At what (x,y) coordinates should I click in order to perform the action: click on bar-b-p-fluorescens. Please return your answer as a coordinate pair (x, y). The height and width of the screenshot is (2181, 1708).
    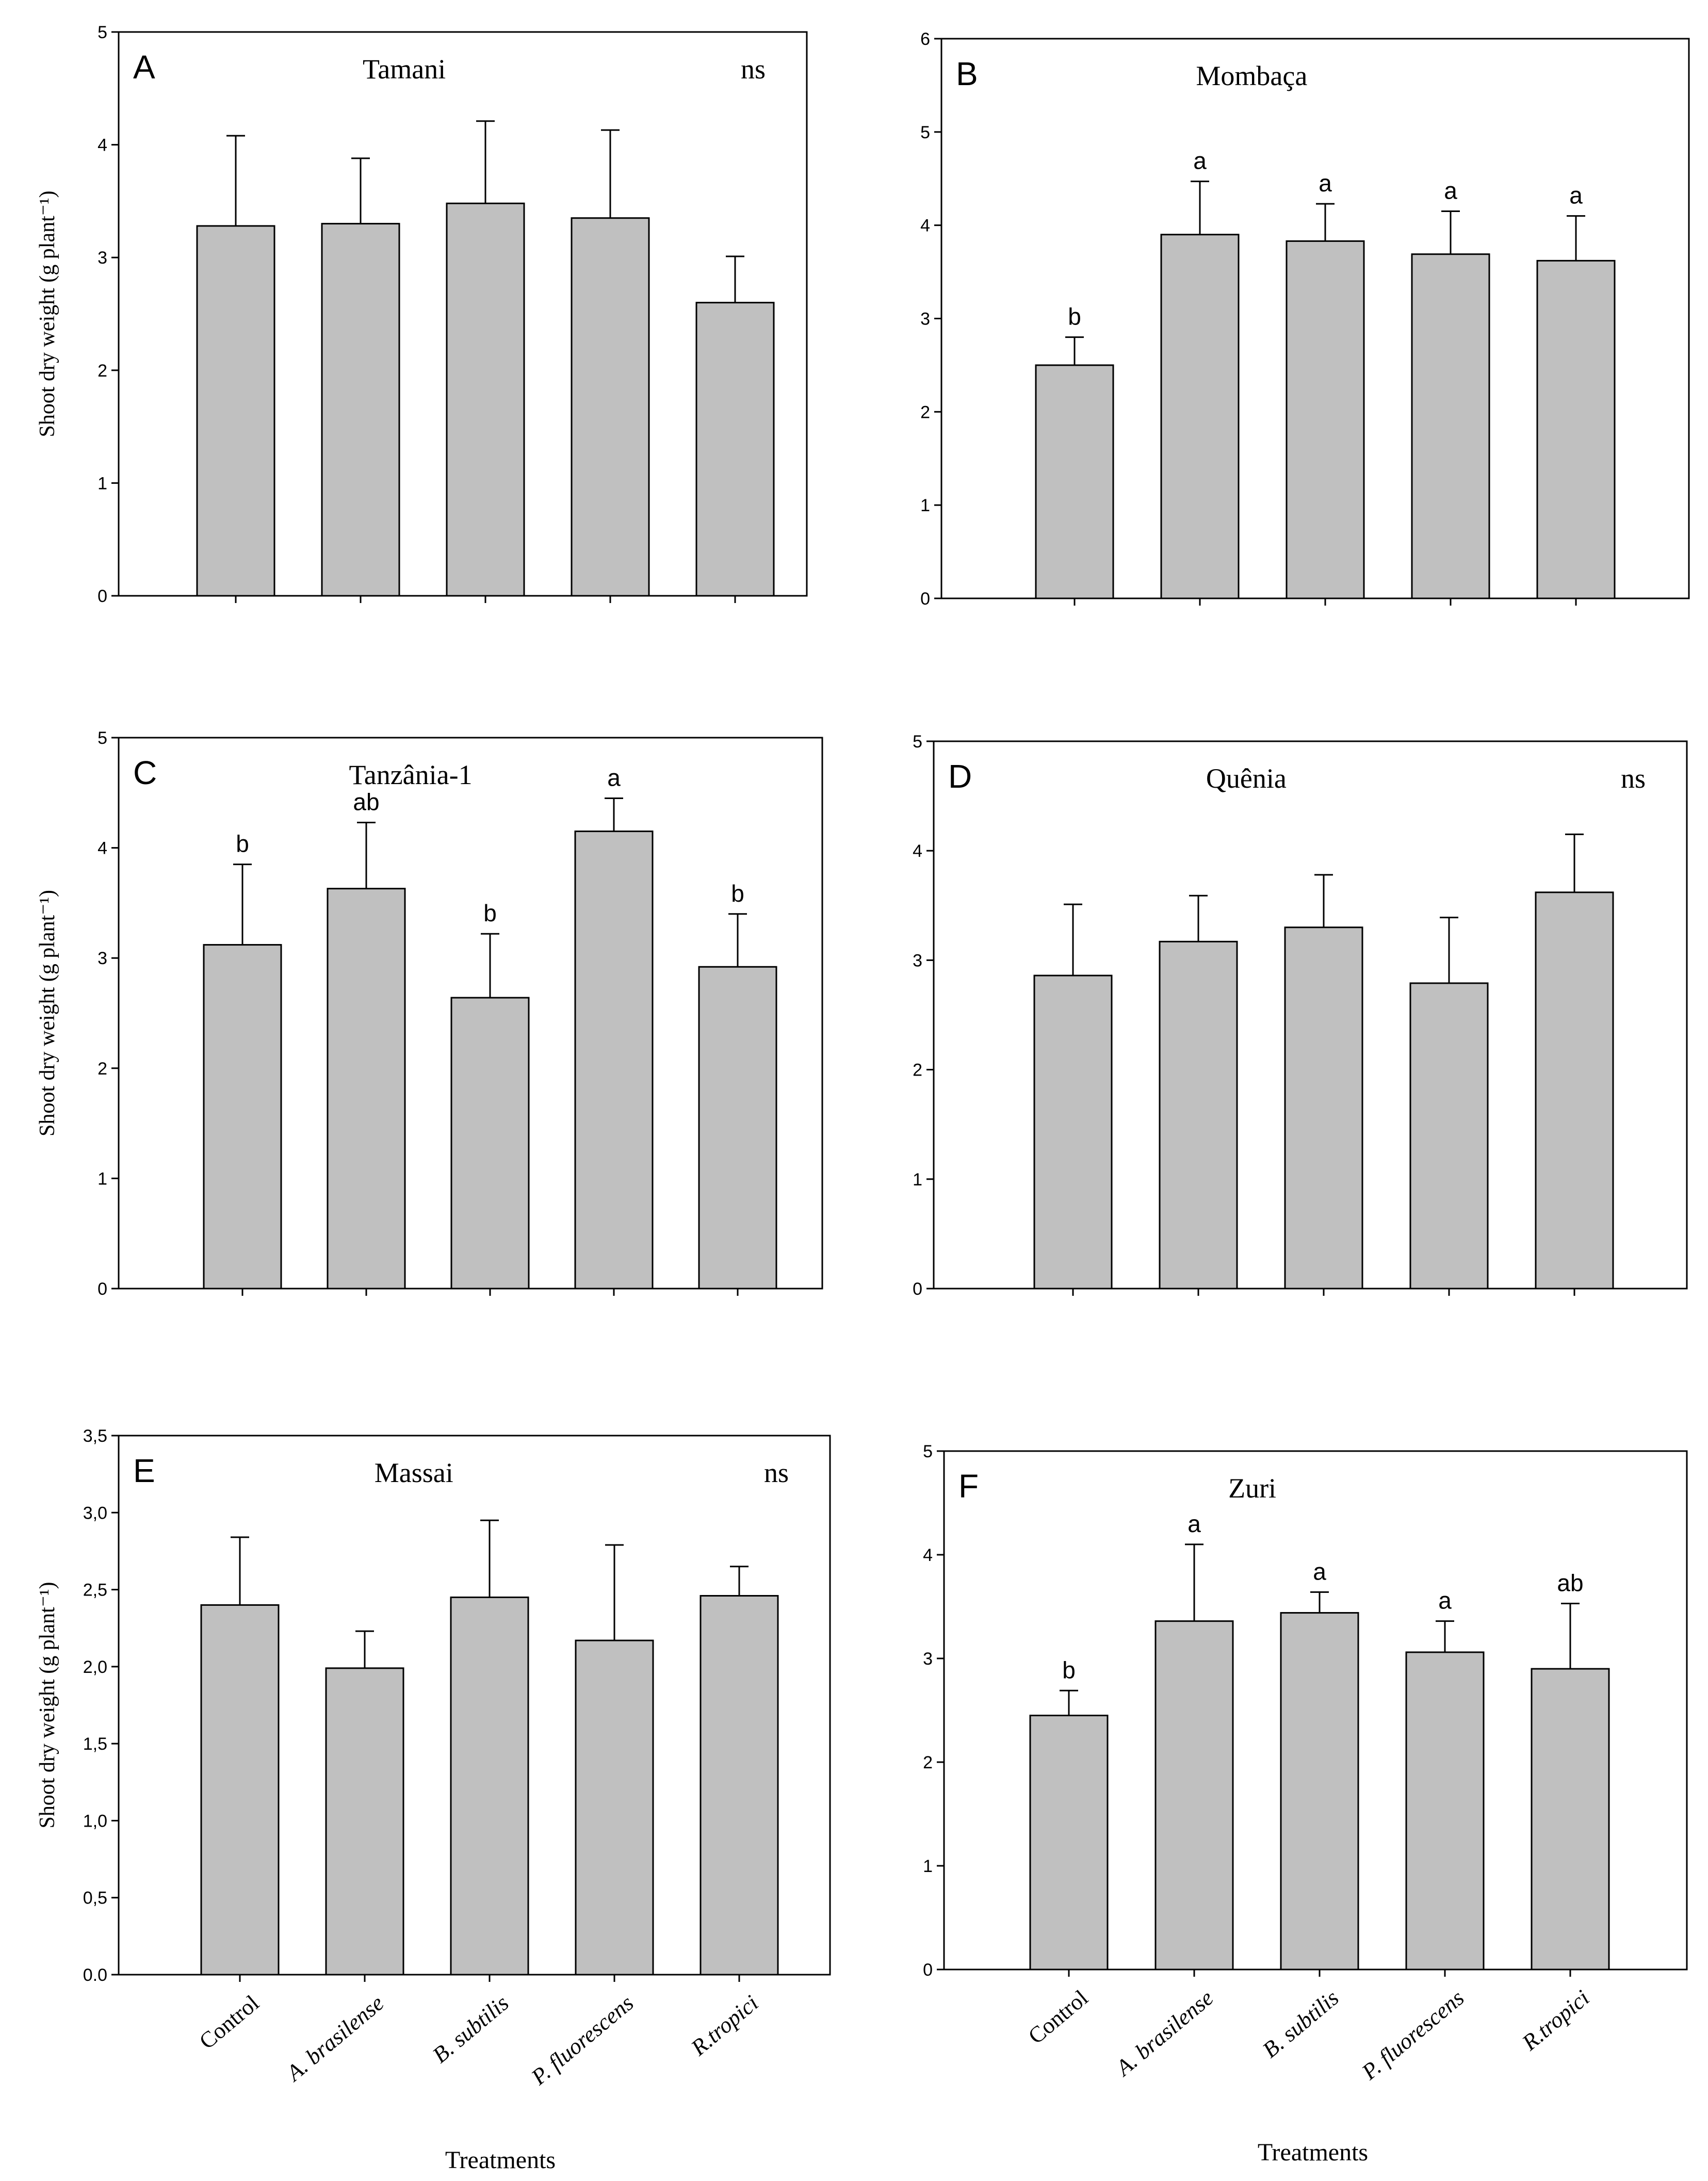
    Looking at the image, I should click on (1450, 426).